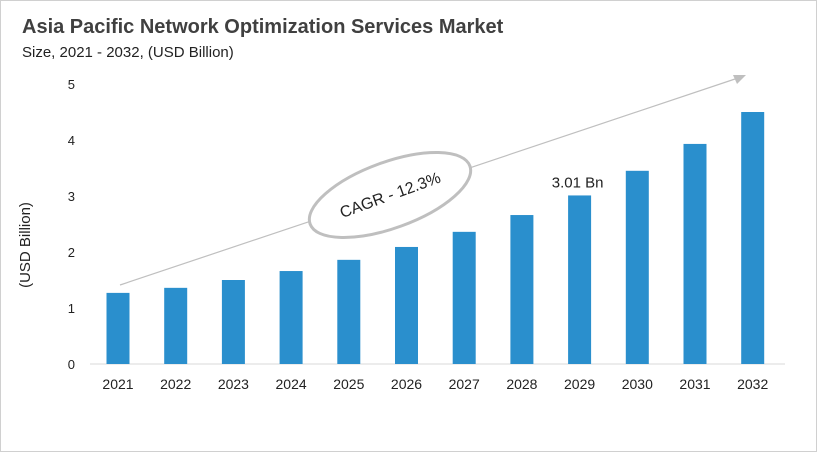  Describe the element at coordinates (522, 289) in the screenshot. I see `bar-2028` at that location.